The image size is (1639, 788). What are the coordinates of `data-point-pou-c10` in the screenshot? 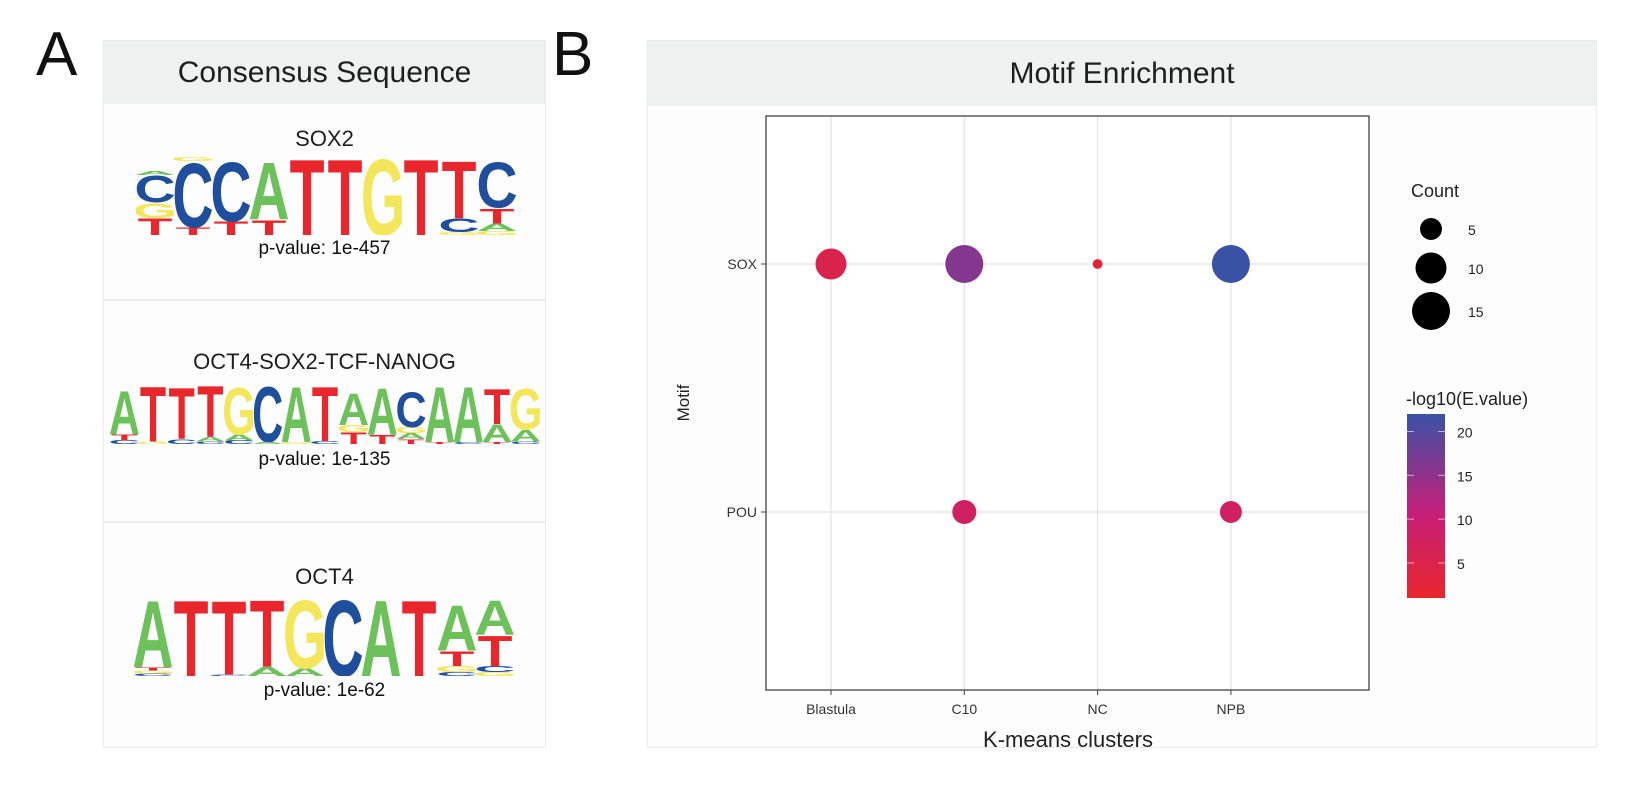 It's located at (964, 512).